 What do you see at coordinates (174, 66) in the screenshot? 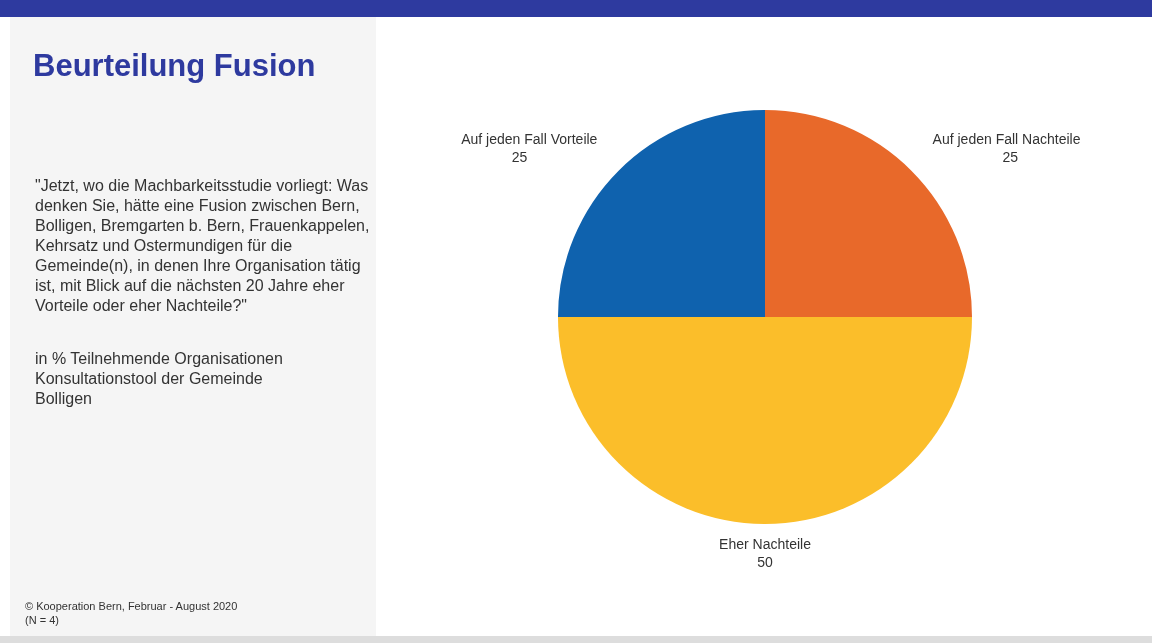
I see `text: Beurteilung Fusion` at bounding box center [174, 66].